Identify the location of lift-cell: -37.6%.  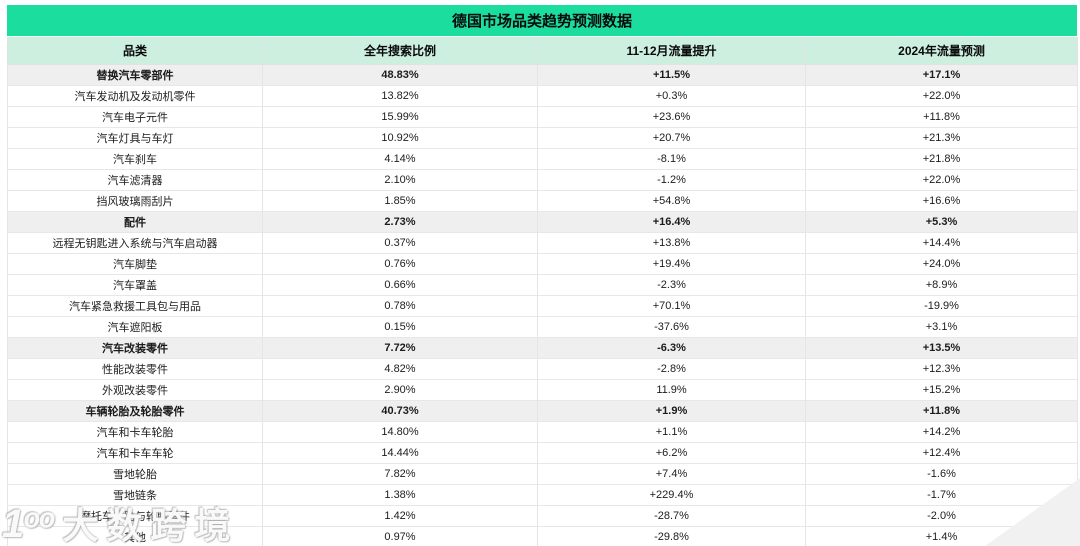
(671, 327).